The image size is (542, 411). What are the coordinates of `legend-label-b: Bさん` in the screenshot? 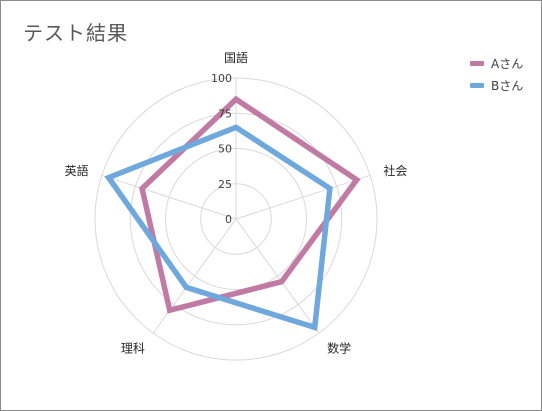 It's located at (507, 85).